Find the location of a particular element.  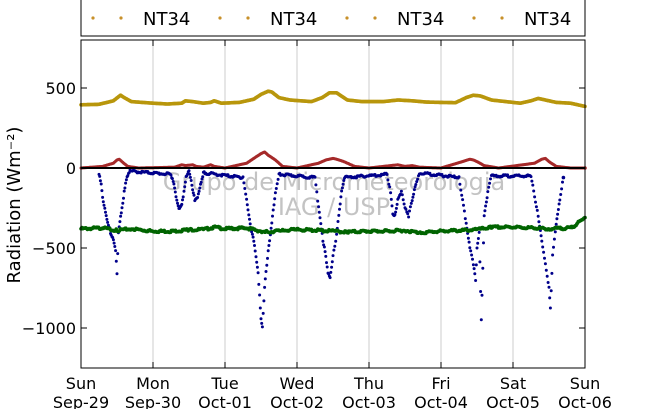

x-tick-label-day: Mon is located at coordinates (153, 383).